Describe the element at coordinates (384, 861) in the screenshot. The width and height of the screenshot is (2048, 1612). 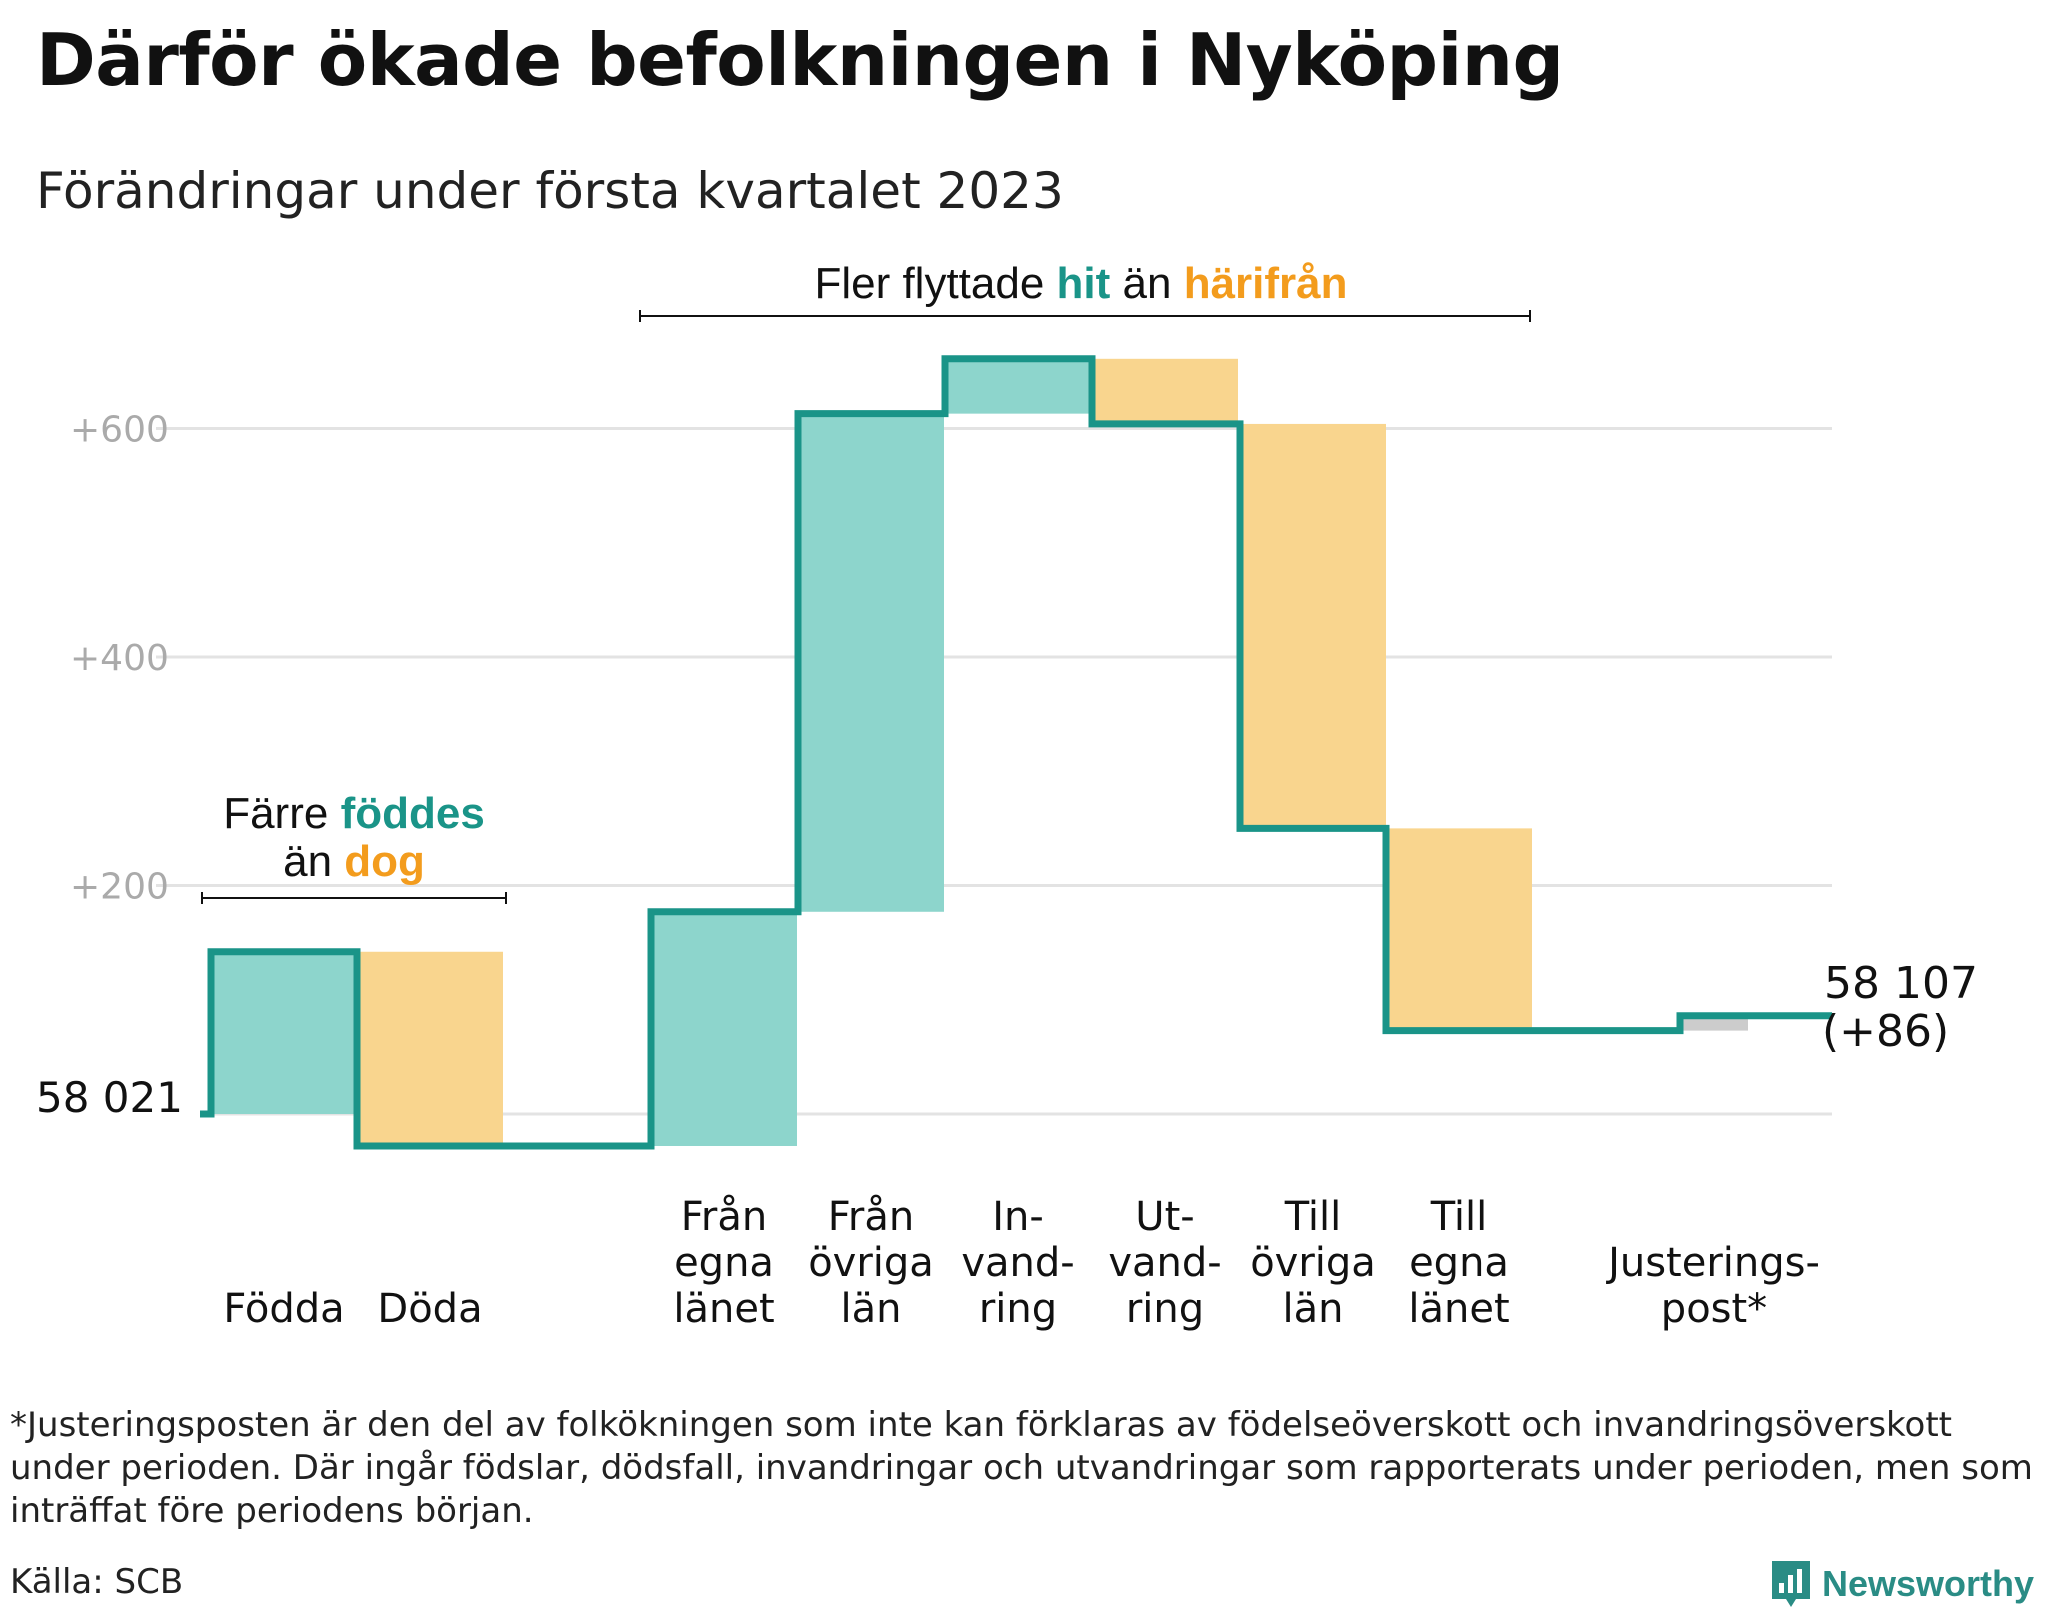
I see `deaths-annotation-highlight: dog` at that location.